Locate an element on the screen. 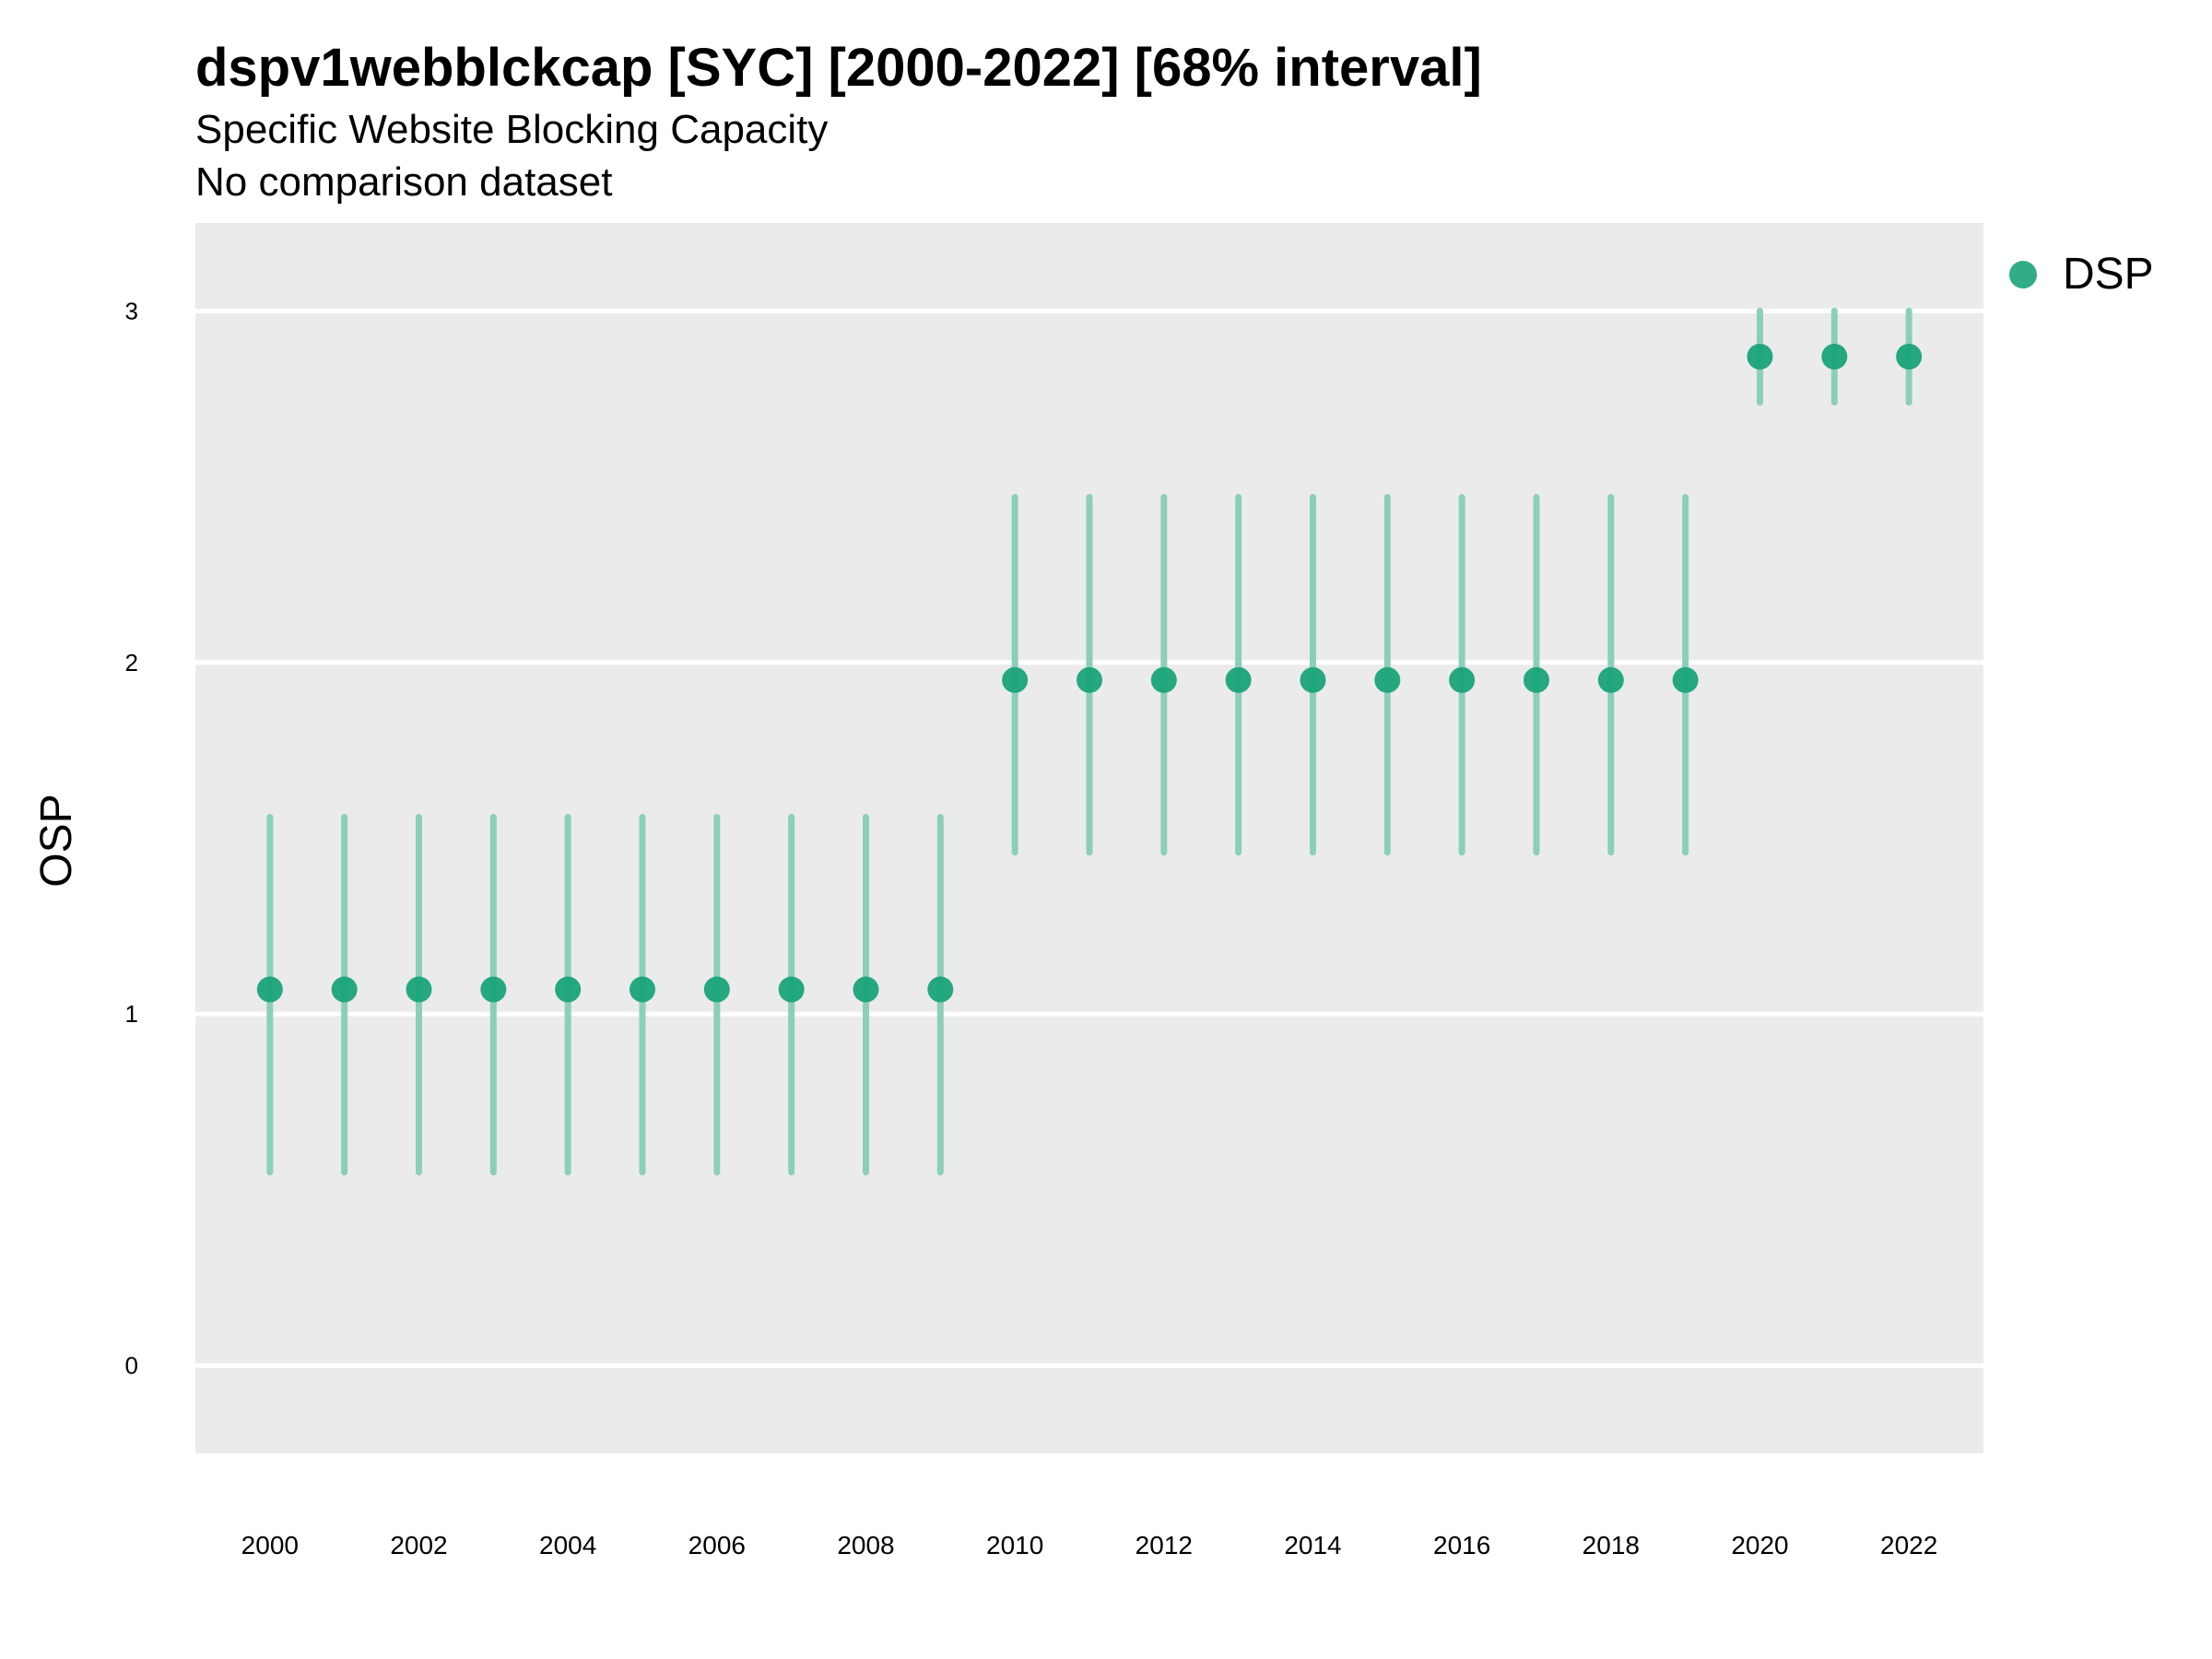  data-point-2000 is located at coordinates (269, 989).